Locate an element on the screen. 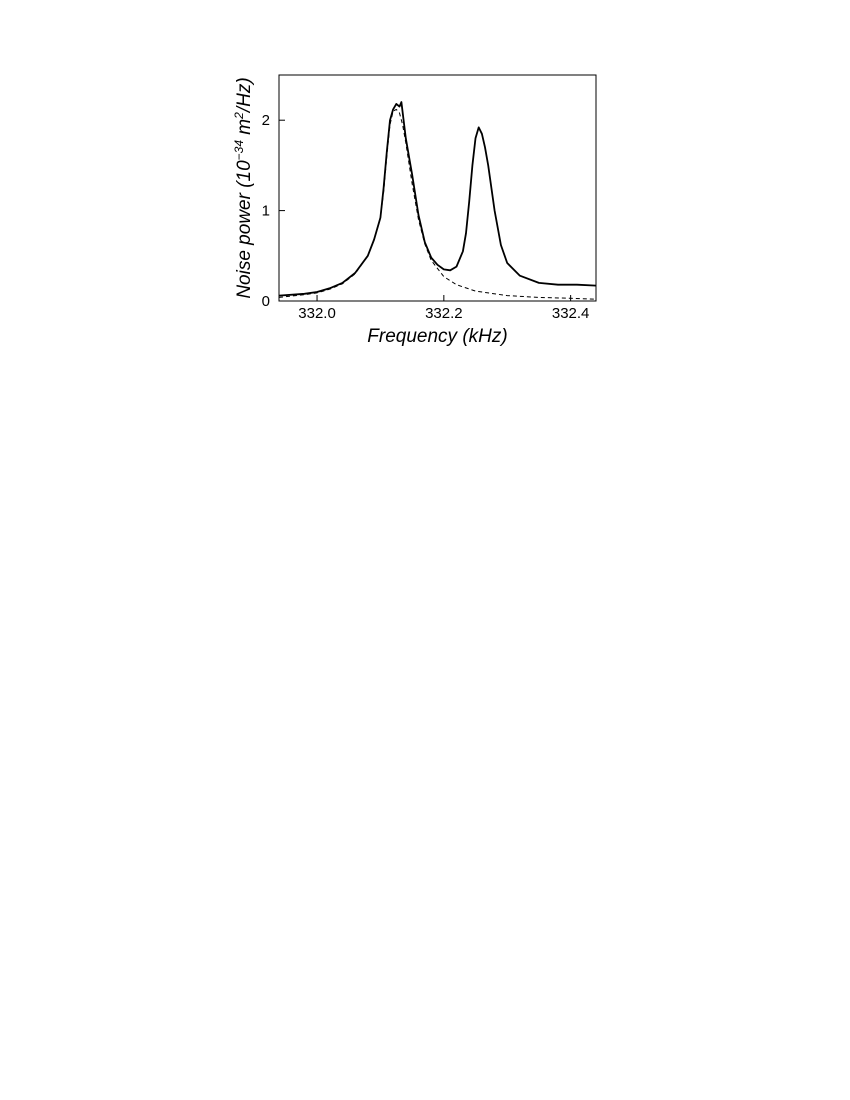  y-axis-ticks: 0 1 2 is located at coordinates (273, 211).